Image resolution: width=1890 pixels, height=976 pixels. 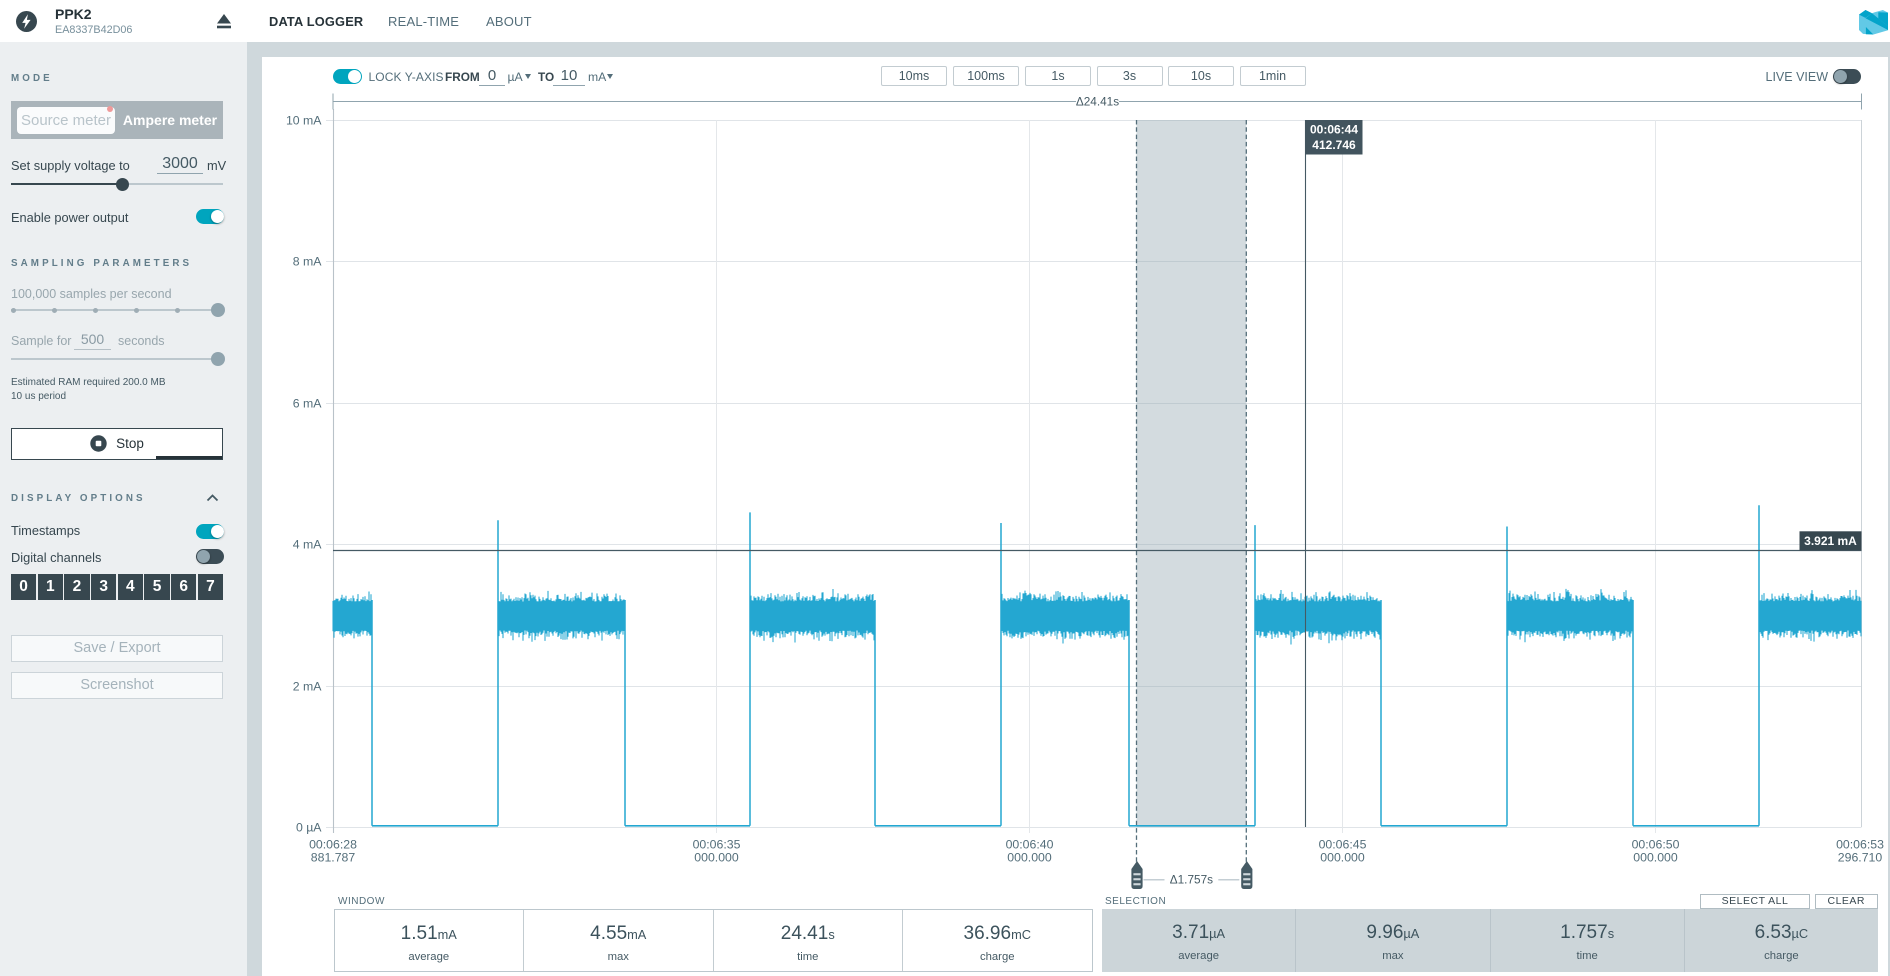 I want to click on svg-text: 00:06:35, so click(x=717, y=845).